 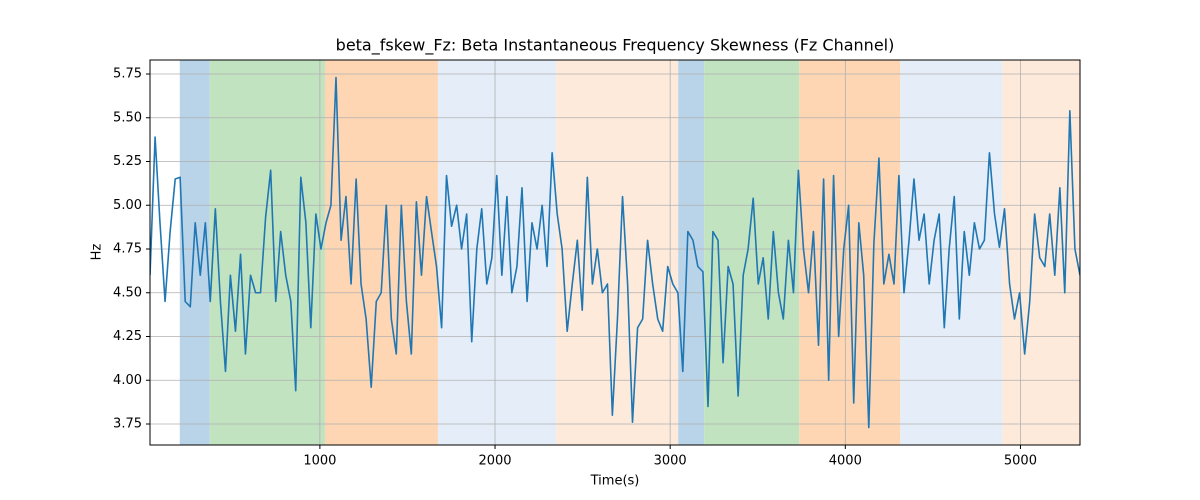 I want to click on y-tick-label: 4.50, so click(x=127, y=292).